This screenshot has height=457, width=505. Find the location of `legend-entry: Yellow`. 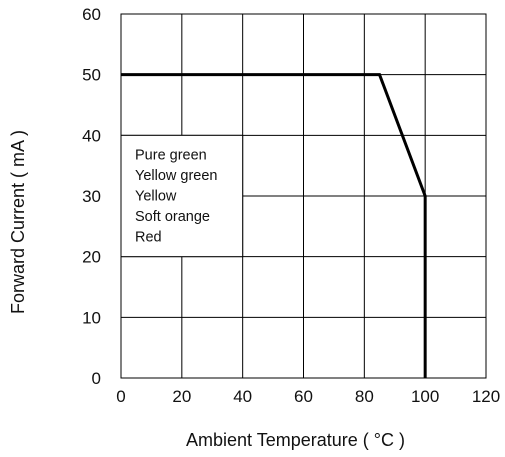

legend-entry: Yellow is located at coordinates (156, 196).